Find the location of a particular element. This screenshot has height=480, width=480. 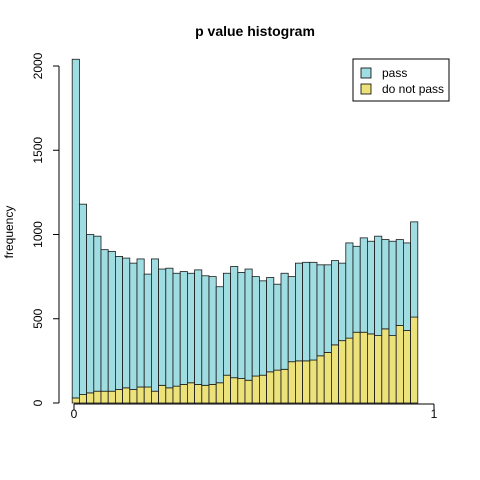

chart-title: p value histogram is located at coordinates (255, 31).